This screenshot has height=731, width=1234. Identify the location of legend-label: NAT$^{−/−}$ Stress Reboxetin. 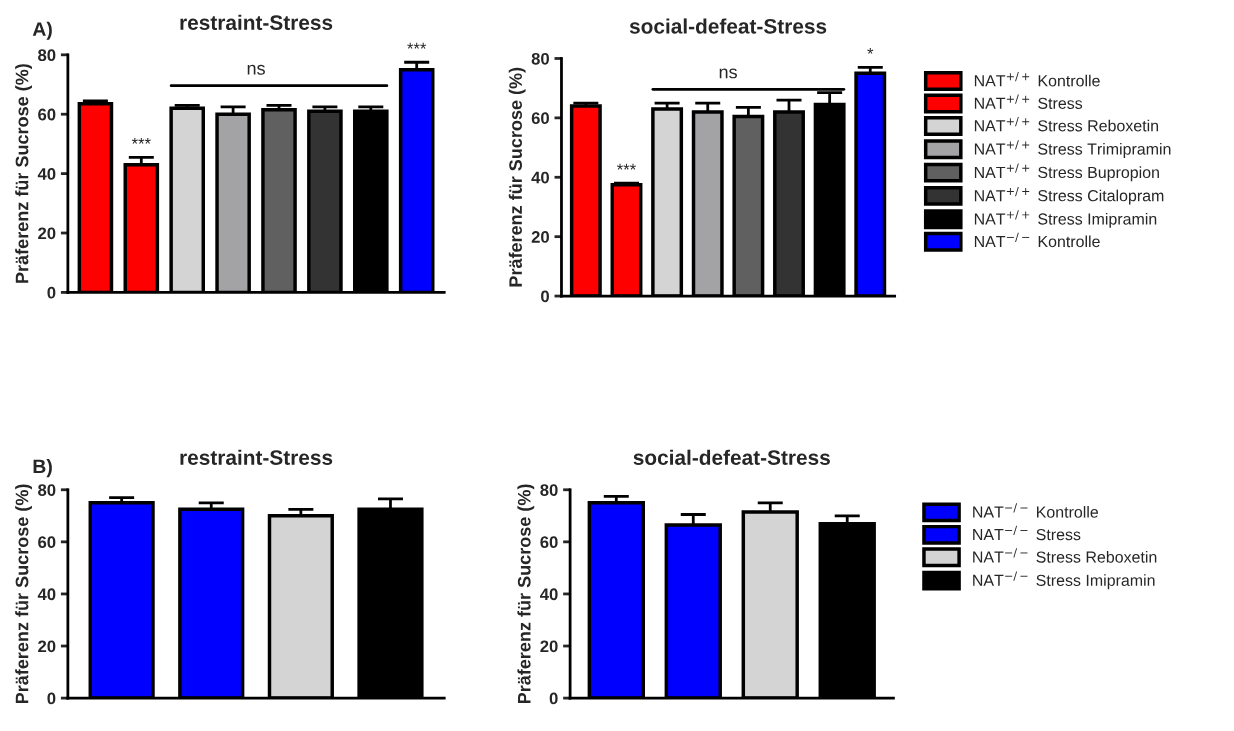
(1065, 555).